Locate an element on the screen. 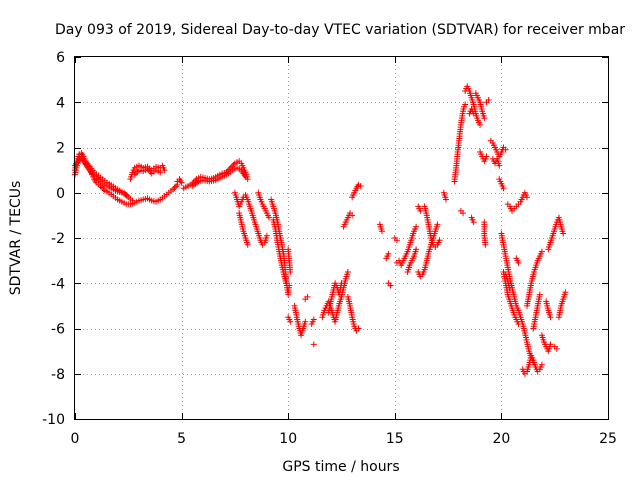 The height and width of the screenshot is (480, 640). x-tick-labels: 0 5 10 15 20 25 is located at coordinates (344, 439).